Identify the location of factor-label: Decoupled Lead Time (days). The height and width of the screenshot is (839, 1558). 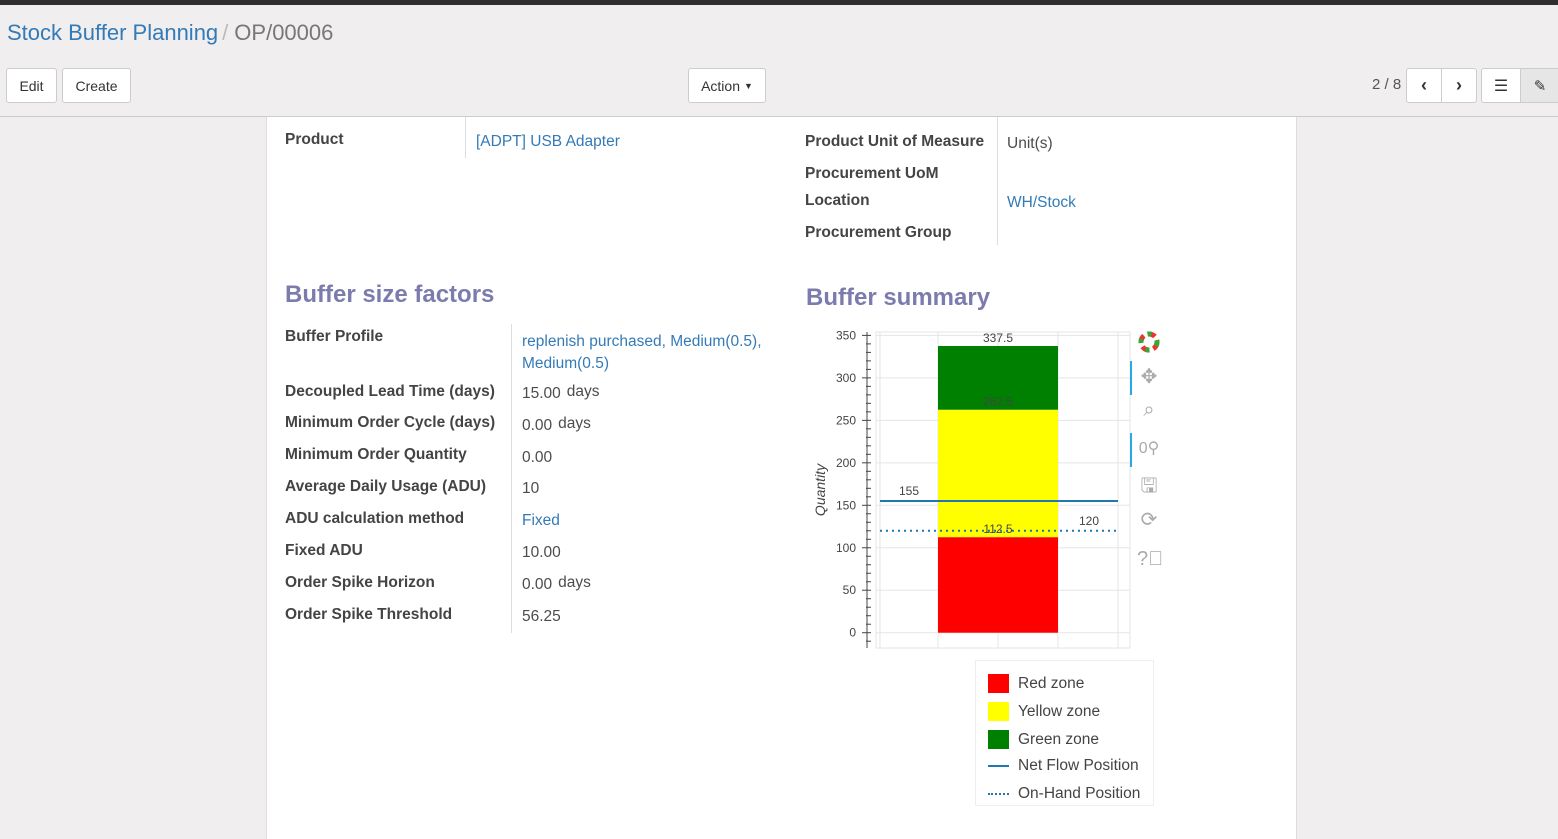
(390, 391).